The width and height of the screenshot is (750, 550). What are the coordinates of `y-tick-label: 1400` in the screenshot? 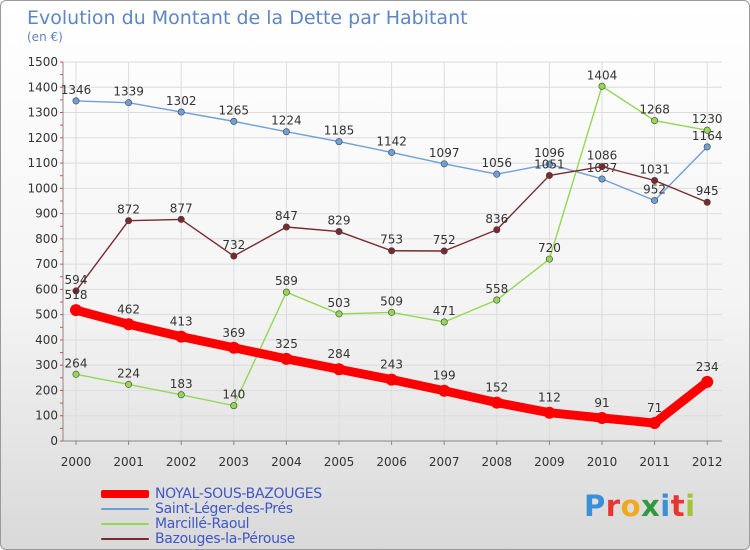 It's located at (42, 87).